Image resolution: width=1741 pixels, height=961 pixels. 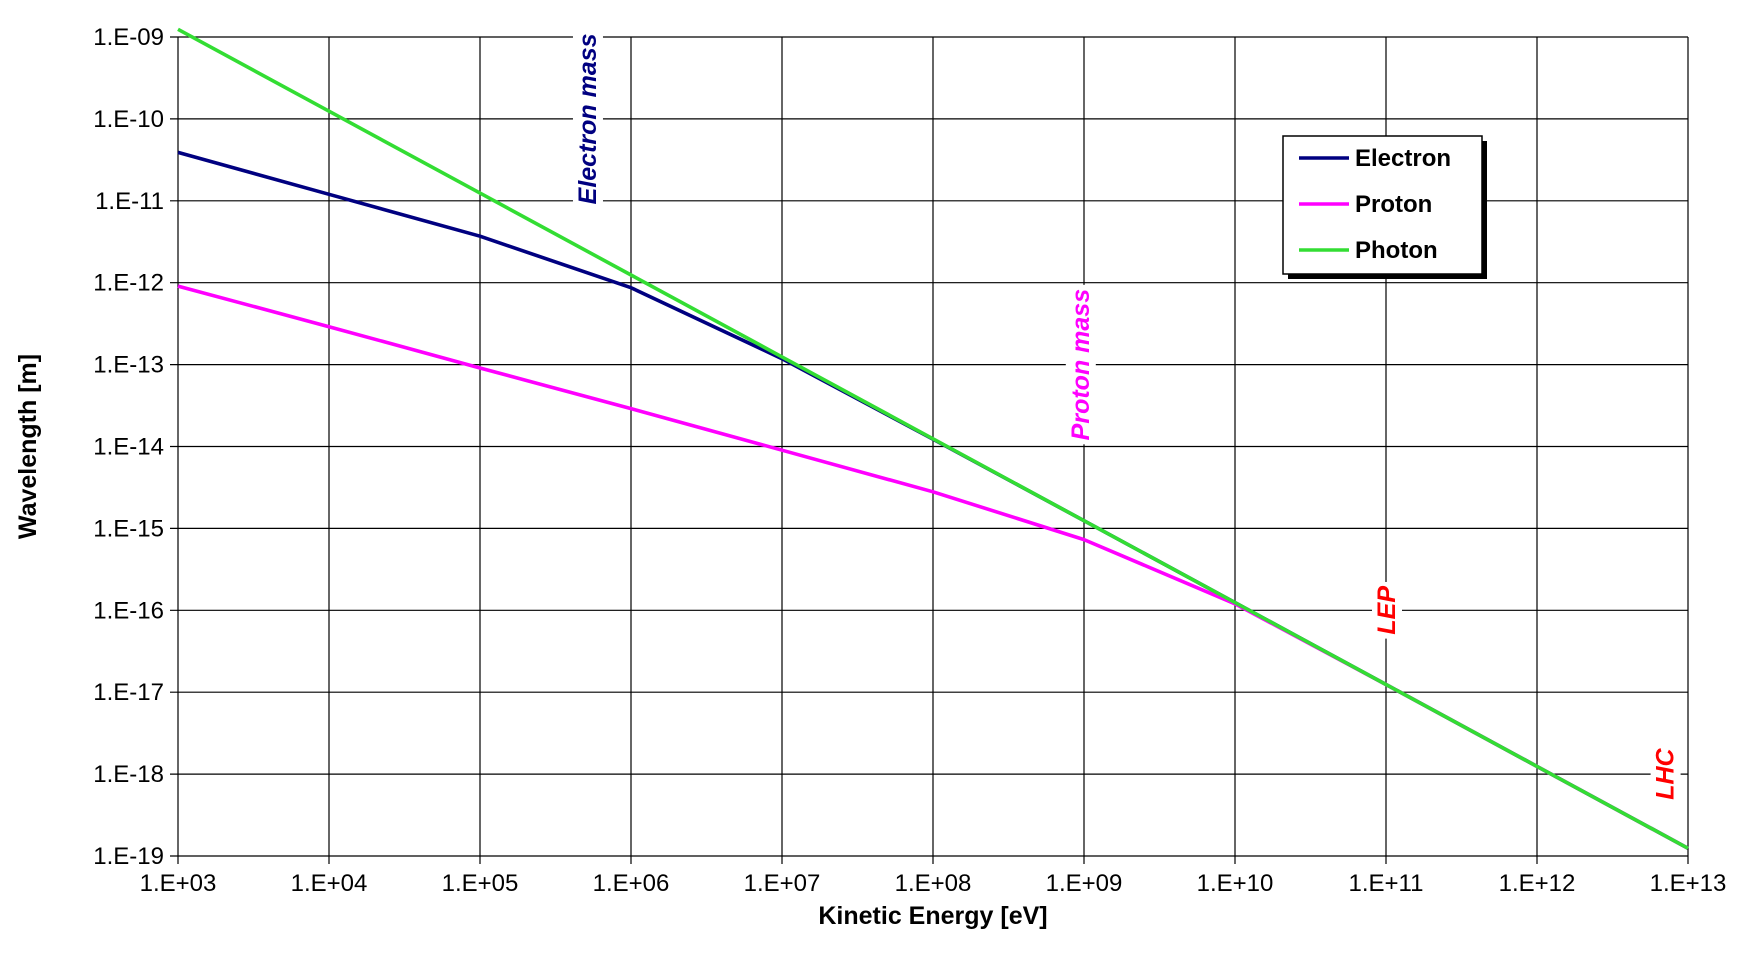 I want to click on annotation: Electron mass, so click(x=587, y=119).